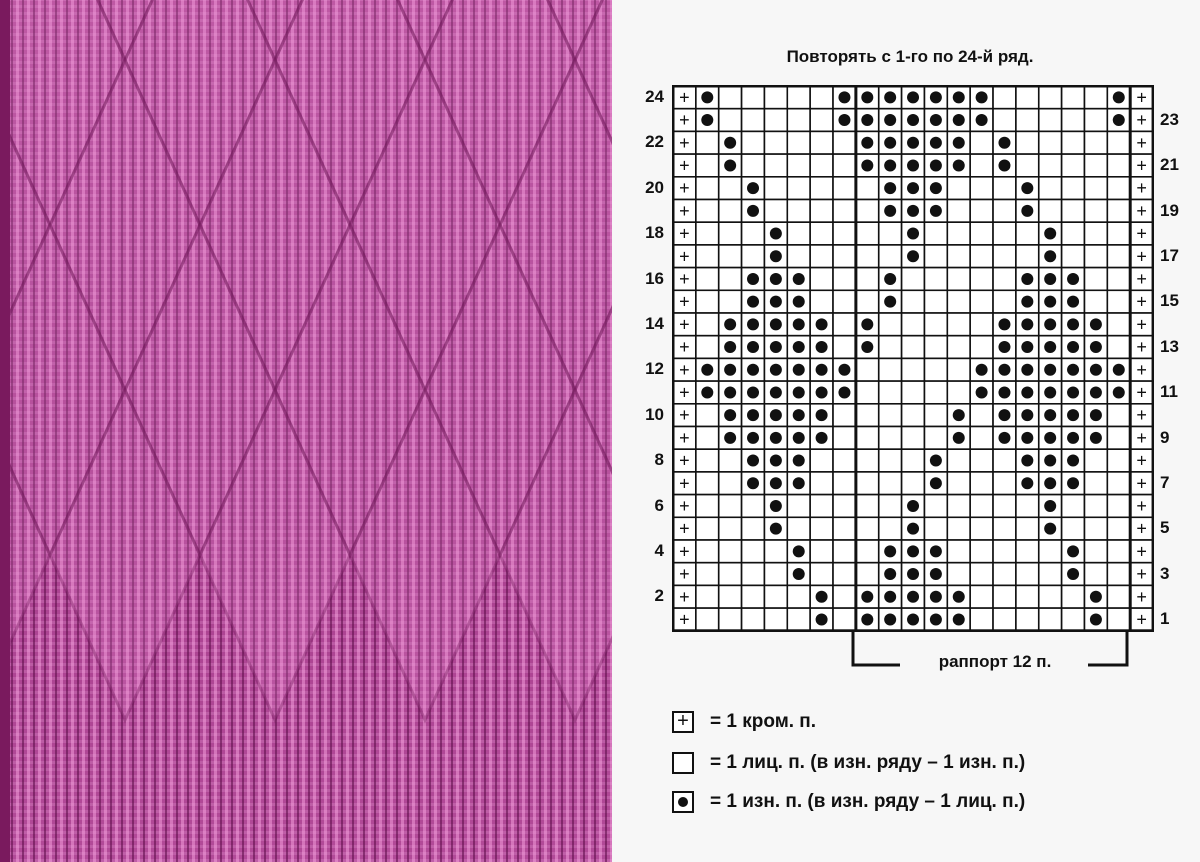 This screenshot has width=1200, height=862. I want to click on row-number-label: 23, so click(1169, 119).